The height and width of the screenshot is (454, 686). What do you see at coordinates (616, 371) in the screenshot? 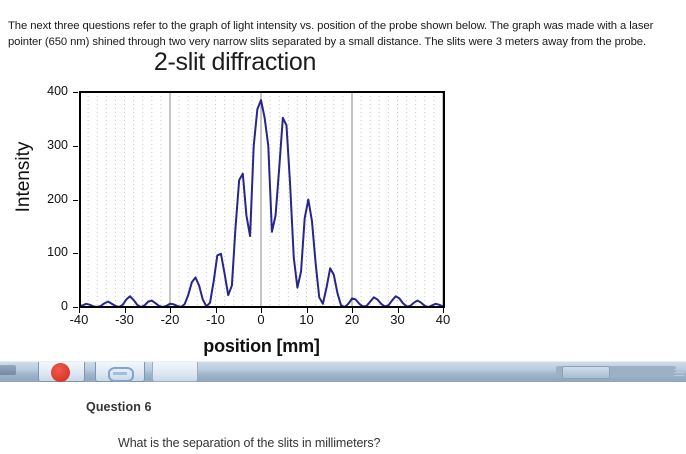
I see `horizontal-scrollbar-track` at bounding box center [616, 371].